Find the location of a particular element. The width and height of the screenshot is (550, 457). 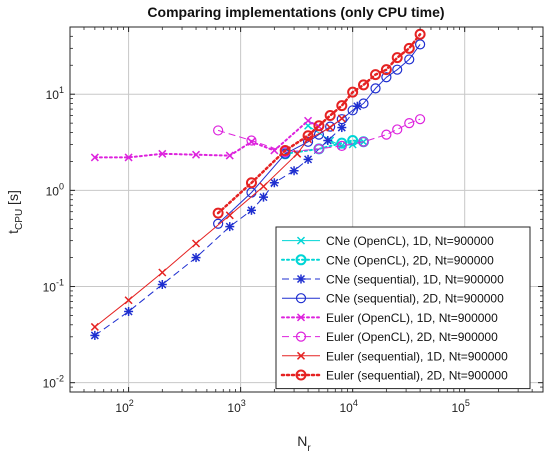

y-tick-label-exp: -2 is located at coordinates (60, 379).